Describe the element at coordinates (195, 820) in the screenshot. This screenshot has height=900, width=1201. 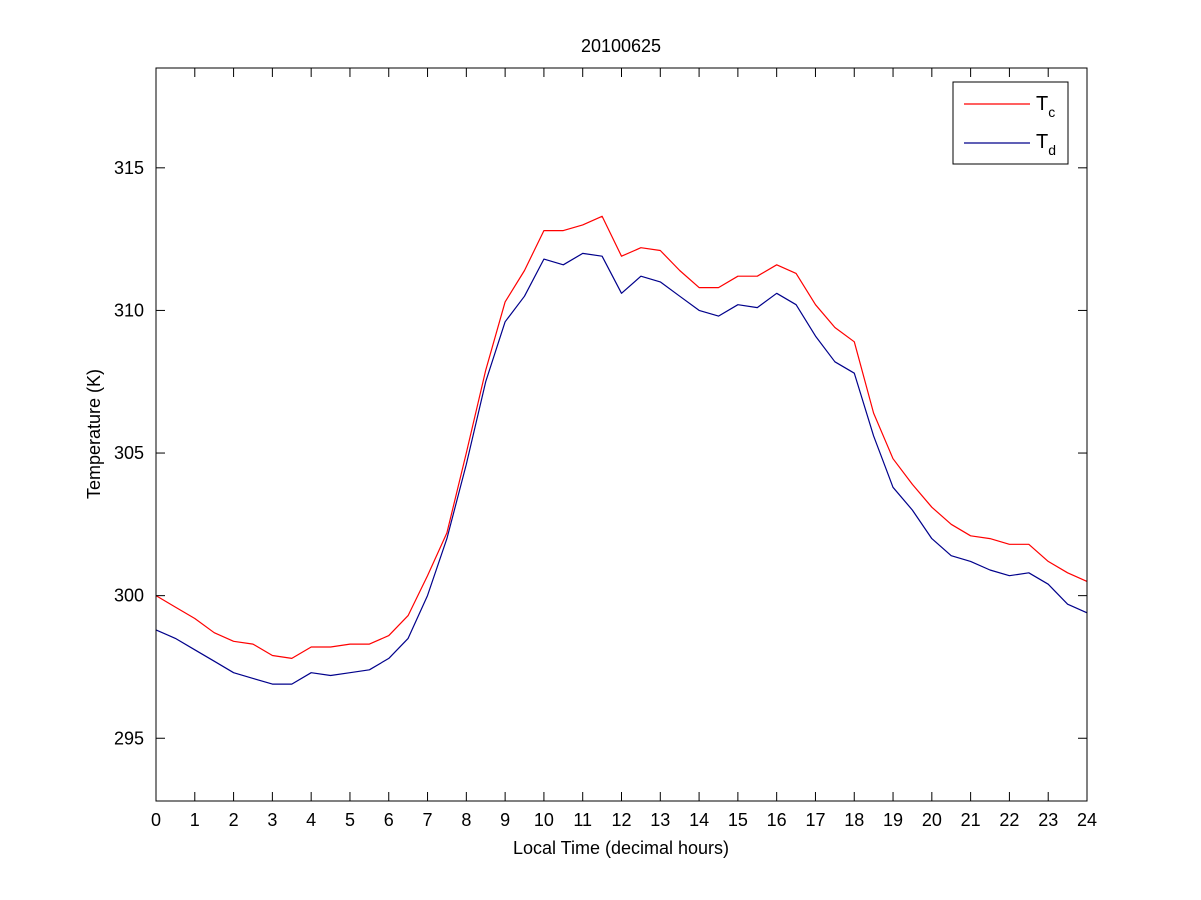
I see `x-tick-label: 1` at that location.